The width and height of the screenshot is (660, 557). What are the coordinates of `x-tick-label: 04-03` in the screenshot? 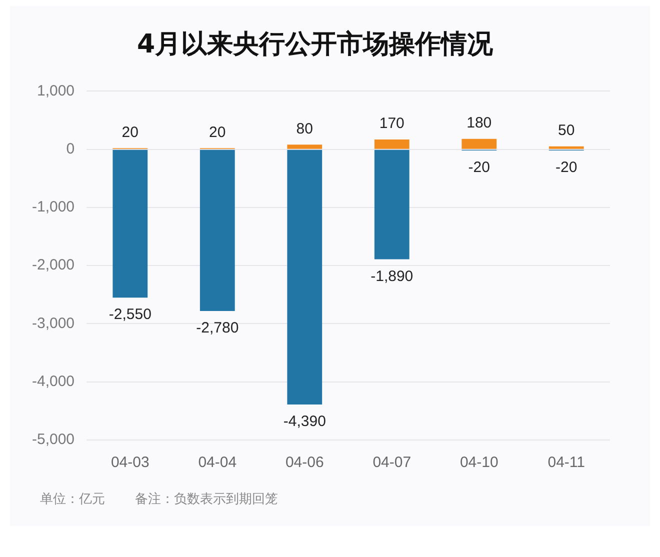 It's located at (130, 463).